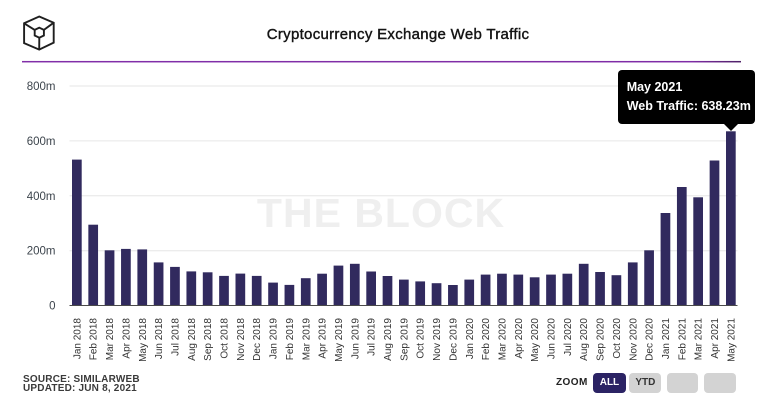  I want to click on svg-text: Sep 2018, so click(208, 339).